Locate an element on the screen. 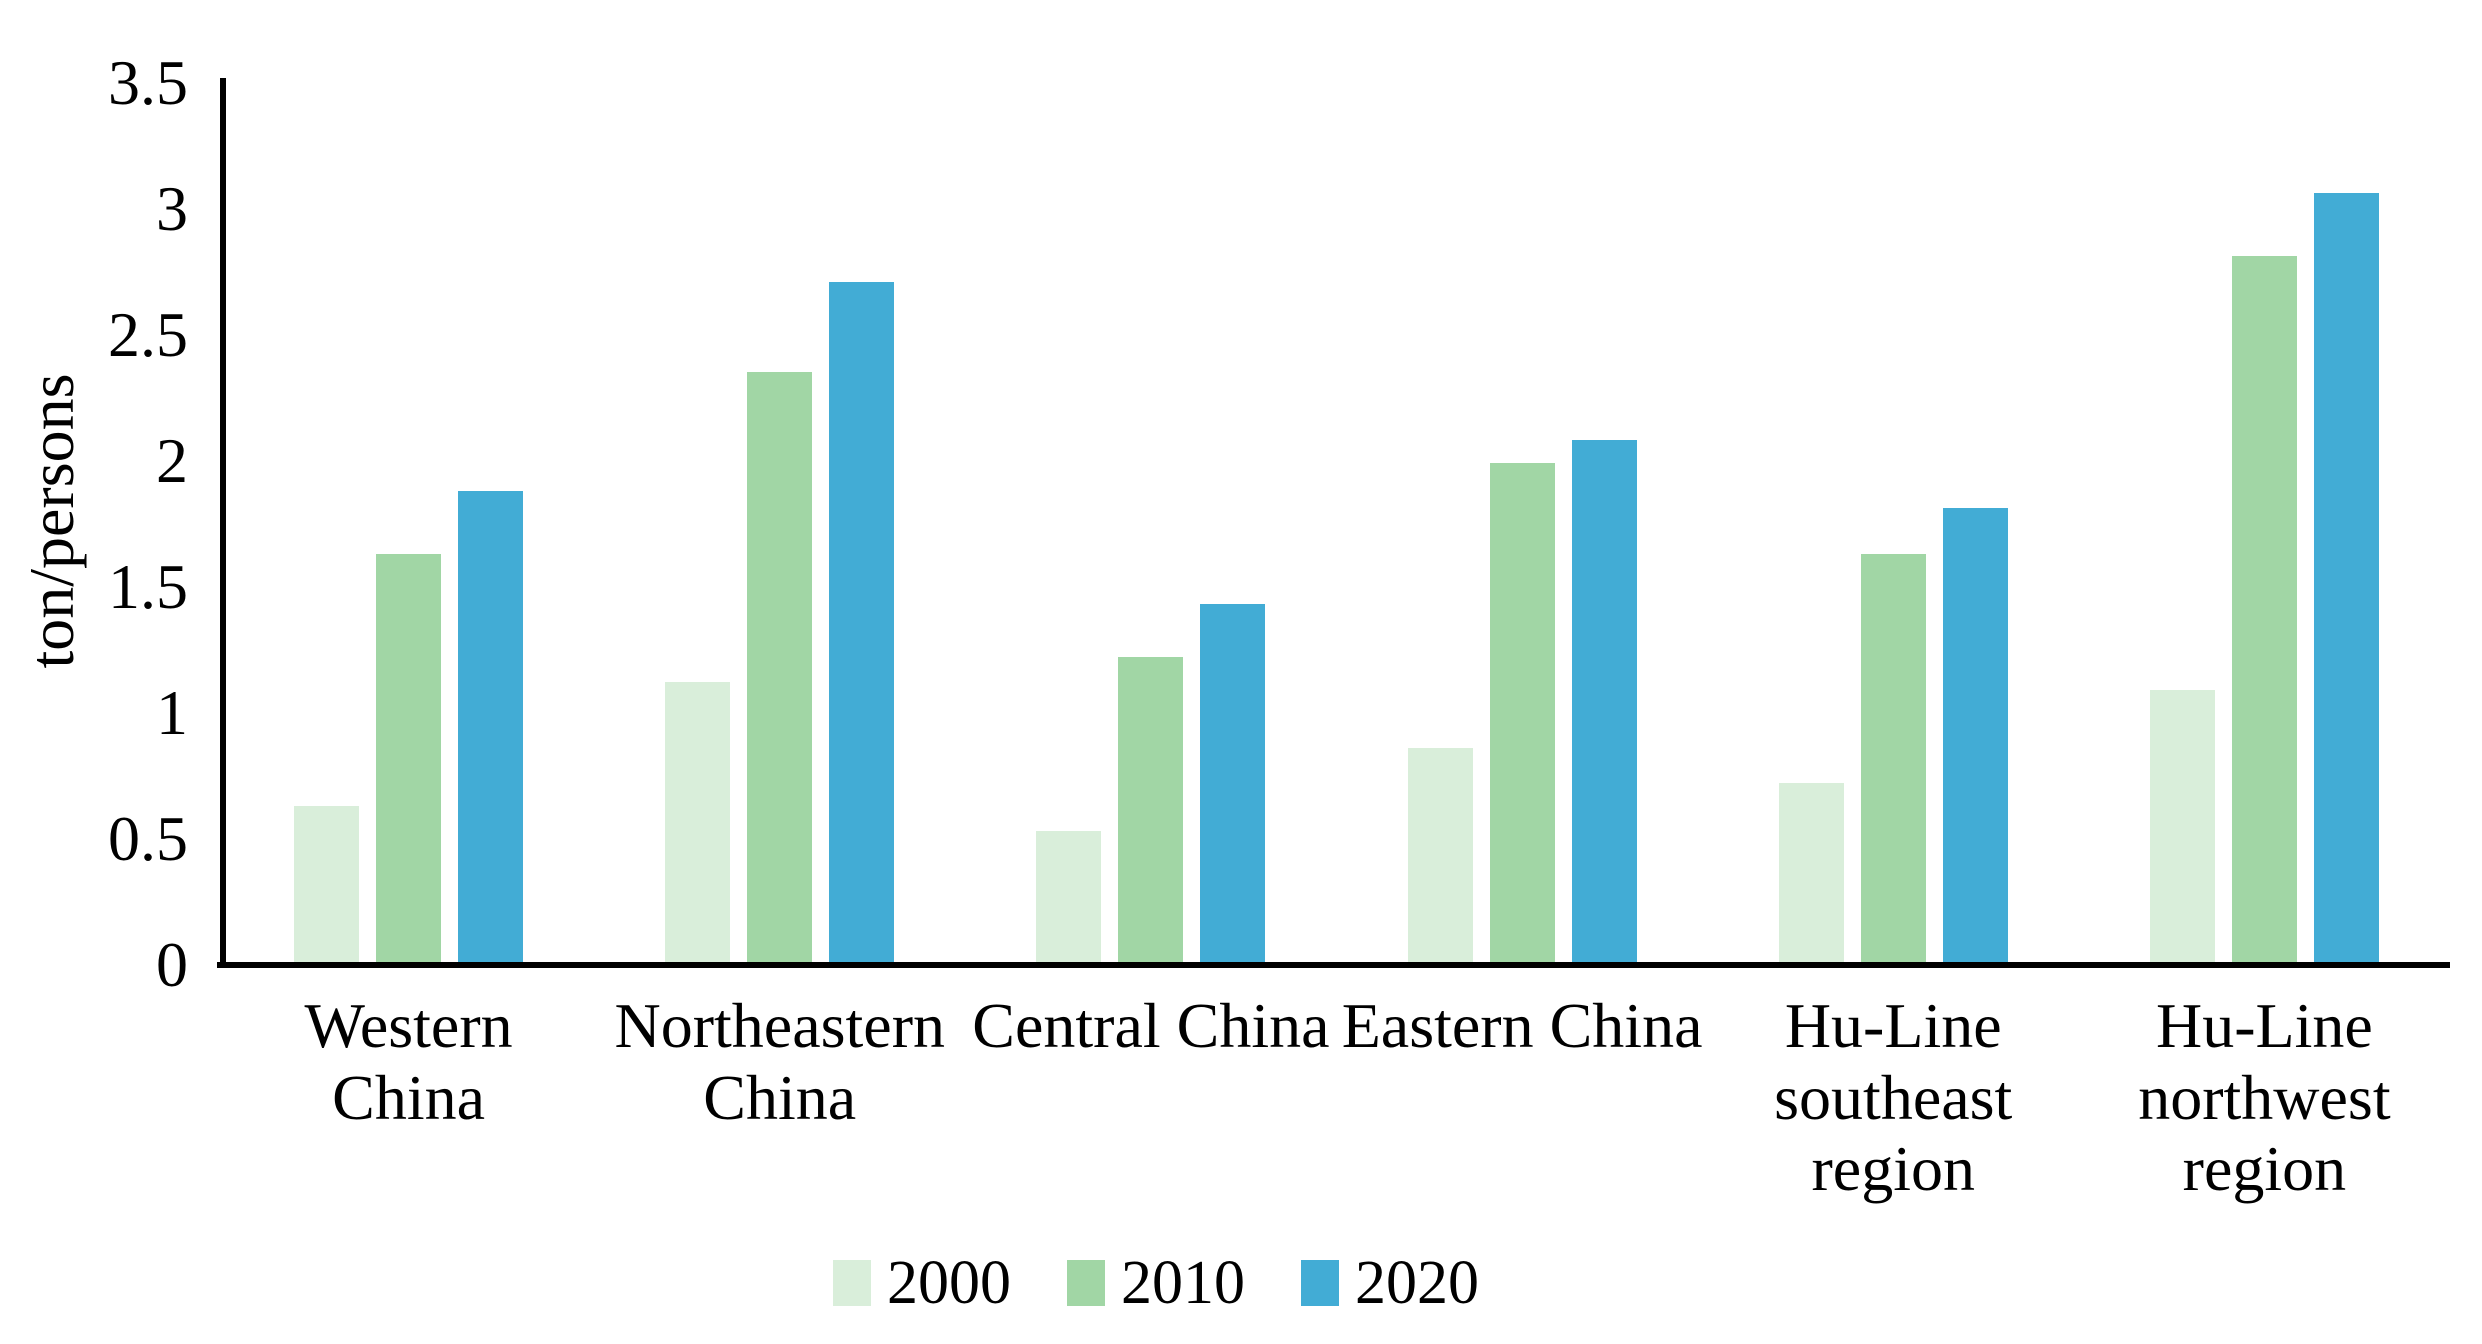  x-category-label-hu-line-northwest-region: Hu-Line northwest region is located at coordinates (2264, 1097).